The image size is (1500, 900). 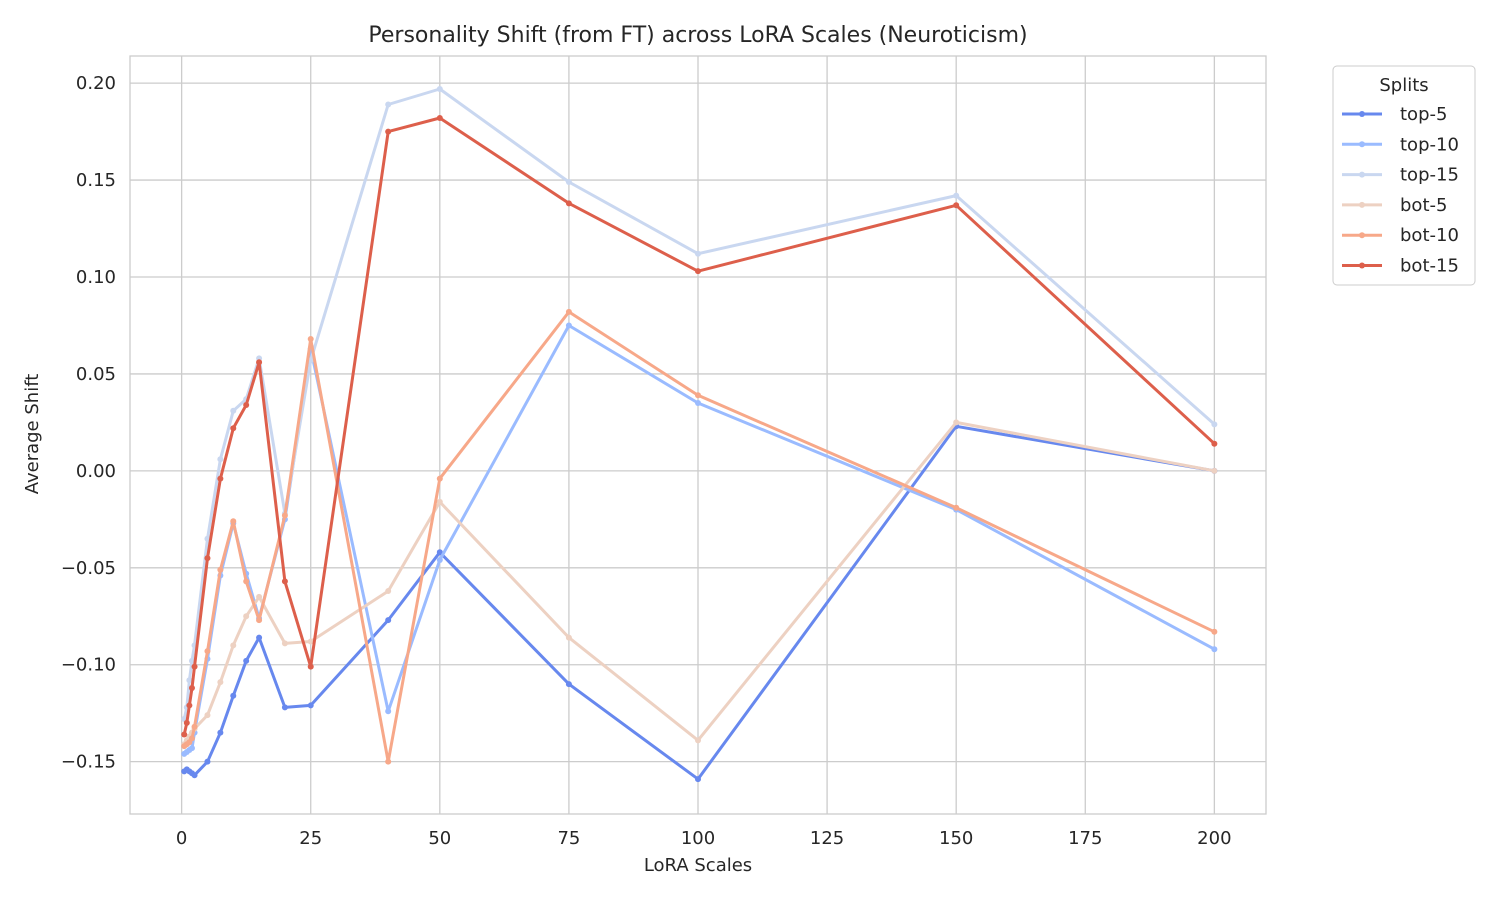 What do you see at coordinates (1400, 190) in the screenshot?
I see `legend-items: top-5 top-10 top-15 bot-5 bot-10 bot-15` at bounding box center [1400, 190].